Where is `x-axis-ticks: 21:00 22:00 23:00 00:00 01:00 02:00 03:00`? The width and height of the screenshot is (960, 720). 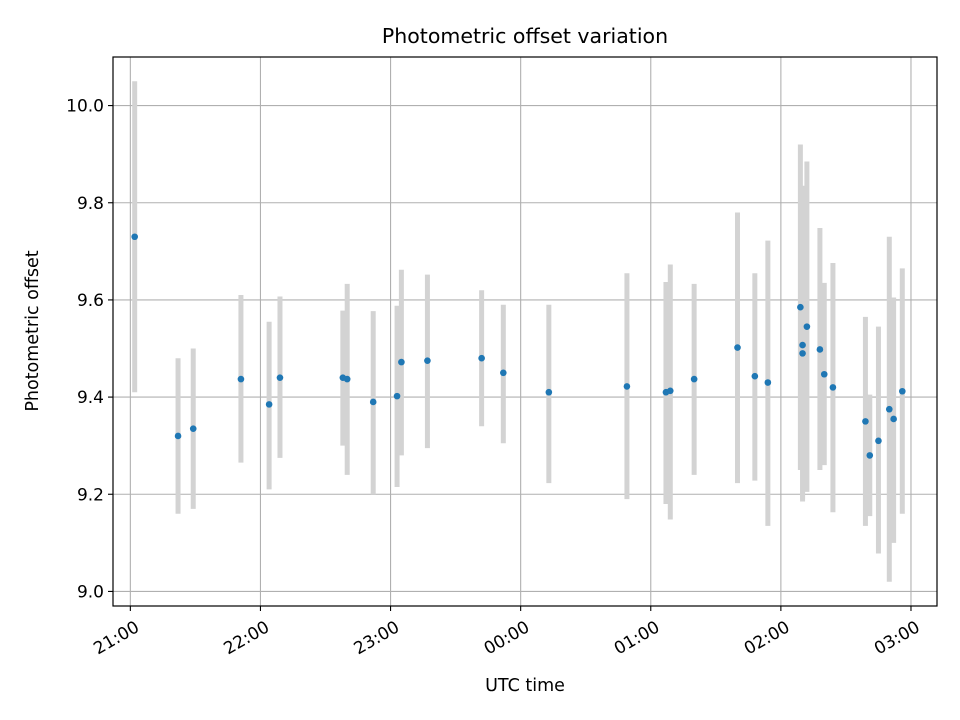
x-axis-ticks: 21:00 22:00 23:00 00:00 01:00 02:00 03:00 is located at coordinates (506, 632).